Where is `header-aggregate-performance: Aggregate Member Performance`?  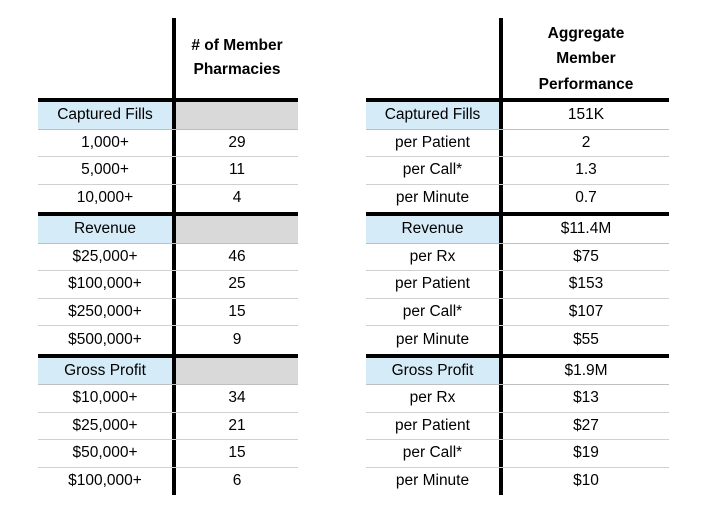 header-aggregate-performance: Aggregate Member Performance is located at coordinates (586, 58).